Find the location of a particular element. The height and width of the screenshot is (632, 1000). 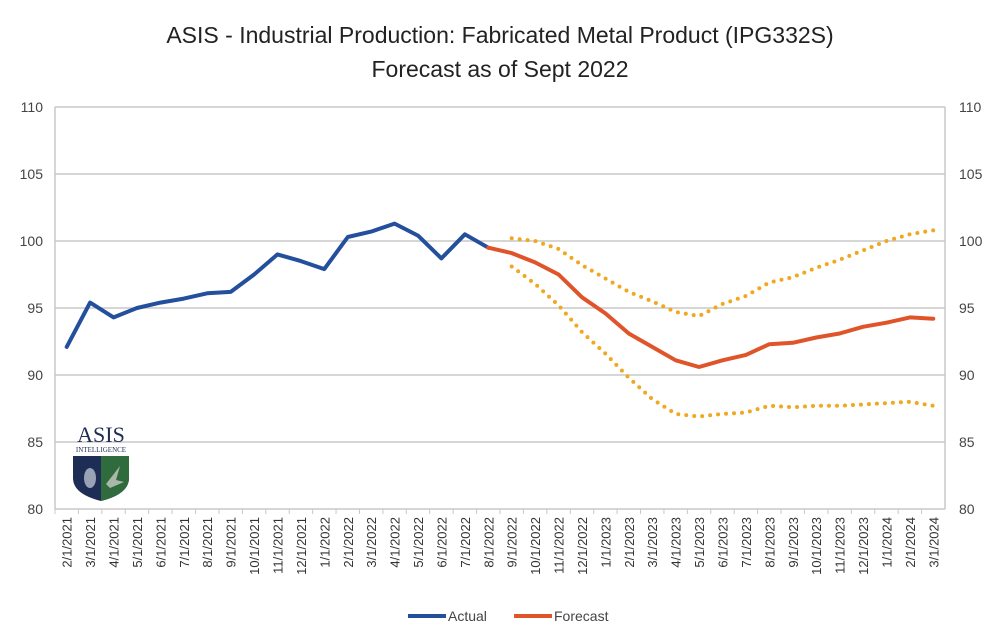

x-tick-label: 1/1/2024 is located at coordinates (886, 542).